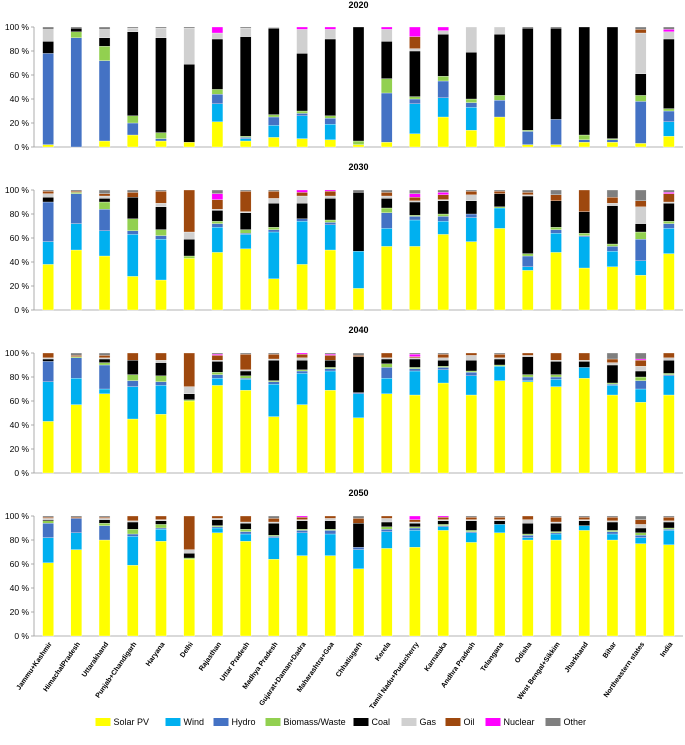  I want to click on bar-Madhya Pradesh, so click(274, 250).